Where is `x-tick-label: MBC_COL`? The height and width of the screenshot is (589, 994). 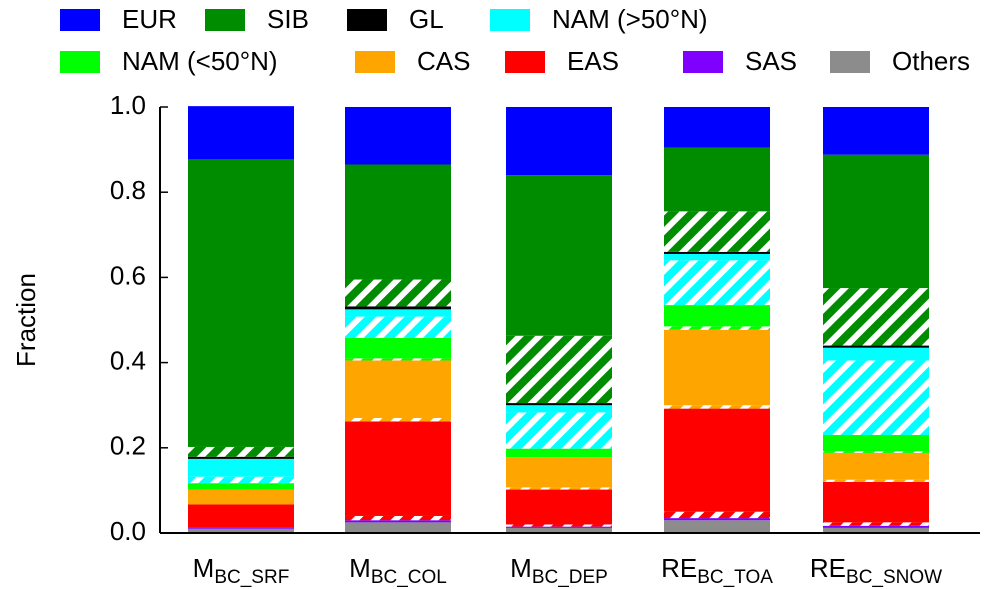
x-tick-label: MBC_COL is located at coordinates (398, 570).